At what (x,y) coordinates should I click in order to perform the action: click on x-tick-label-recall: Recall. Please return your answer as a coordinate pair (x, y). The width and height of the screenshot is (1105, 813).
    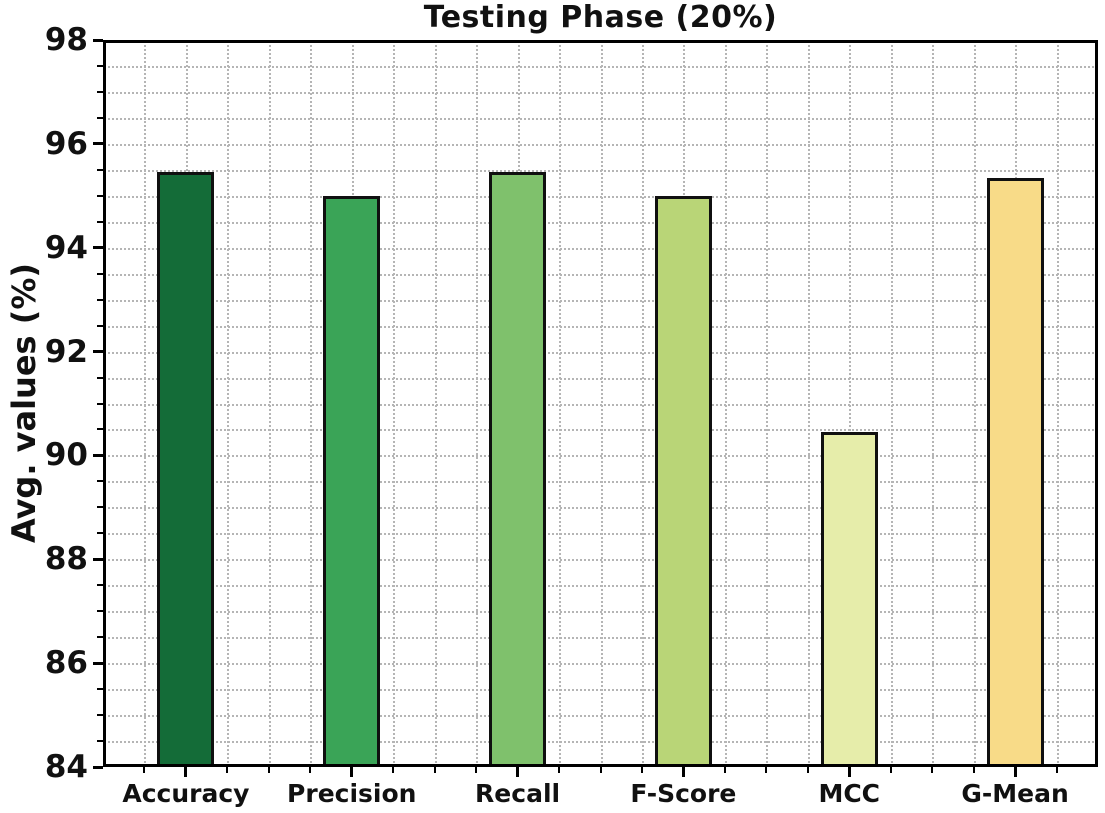
    Looking at the image, I should click on (518, 793).